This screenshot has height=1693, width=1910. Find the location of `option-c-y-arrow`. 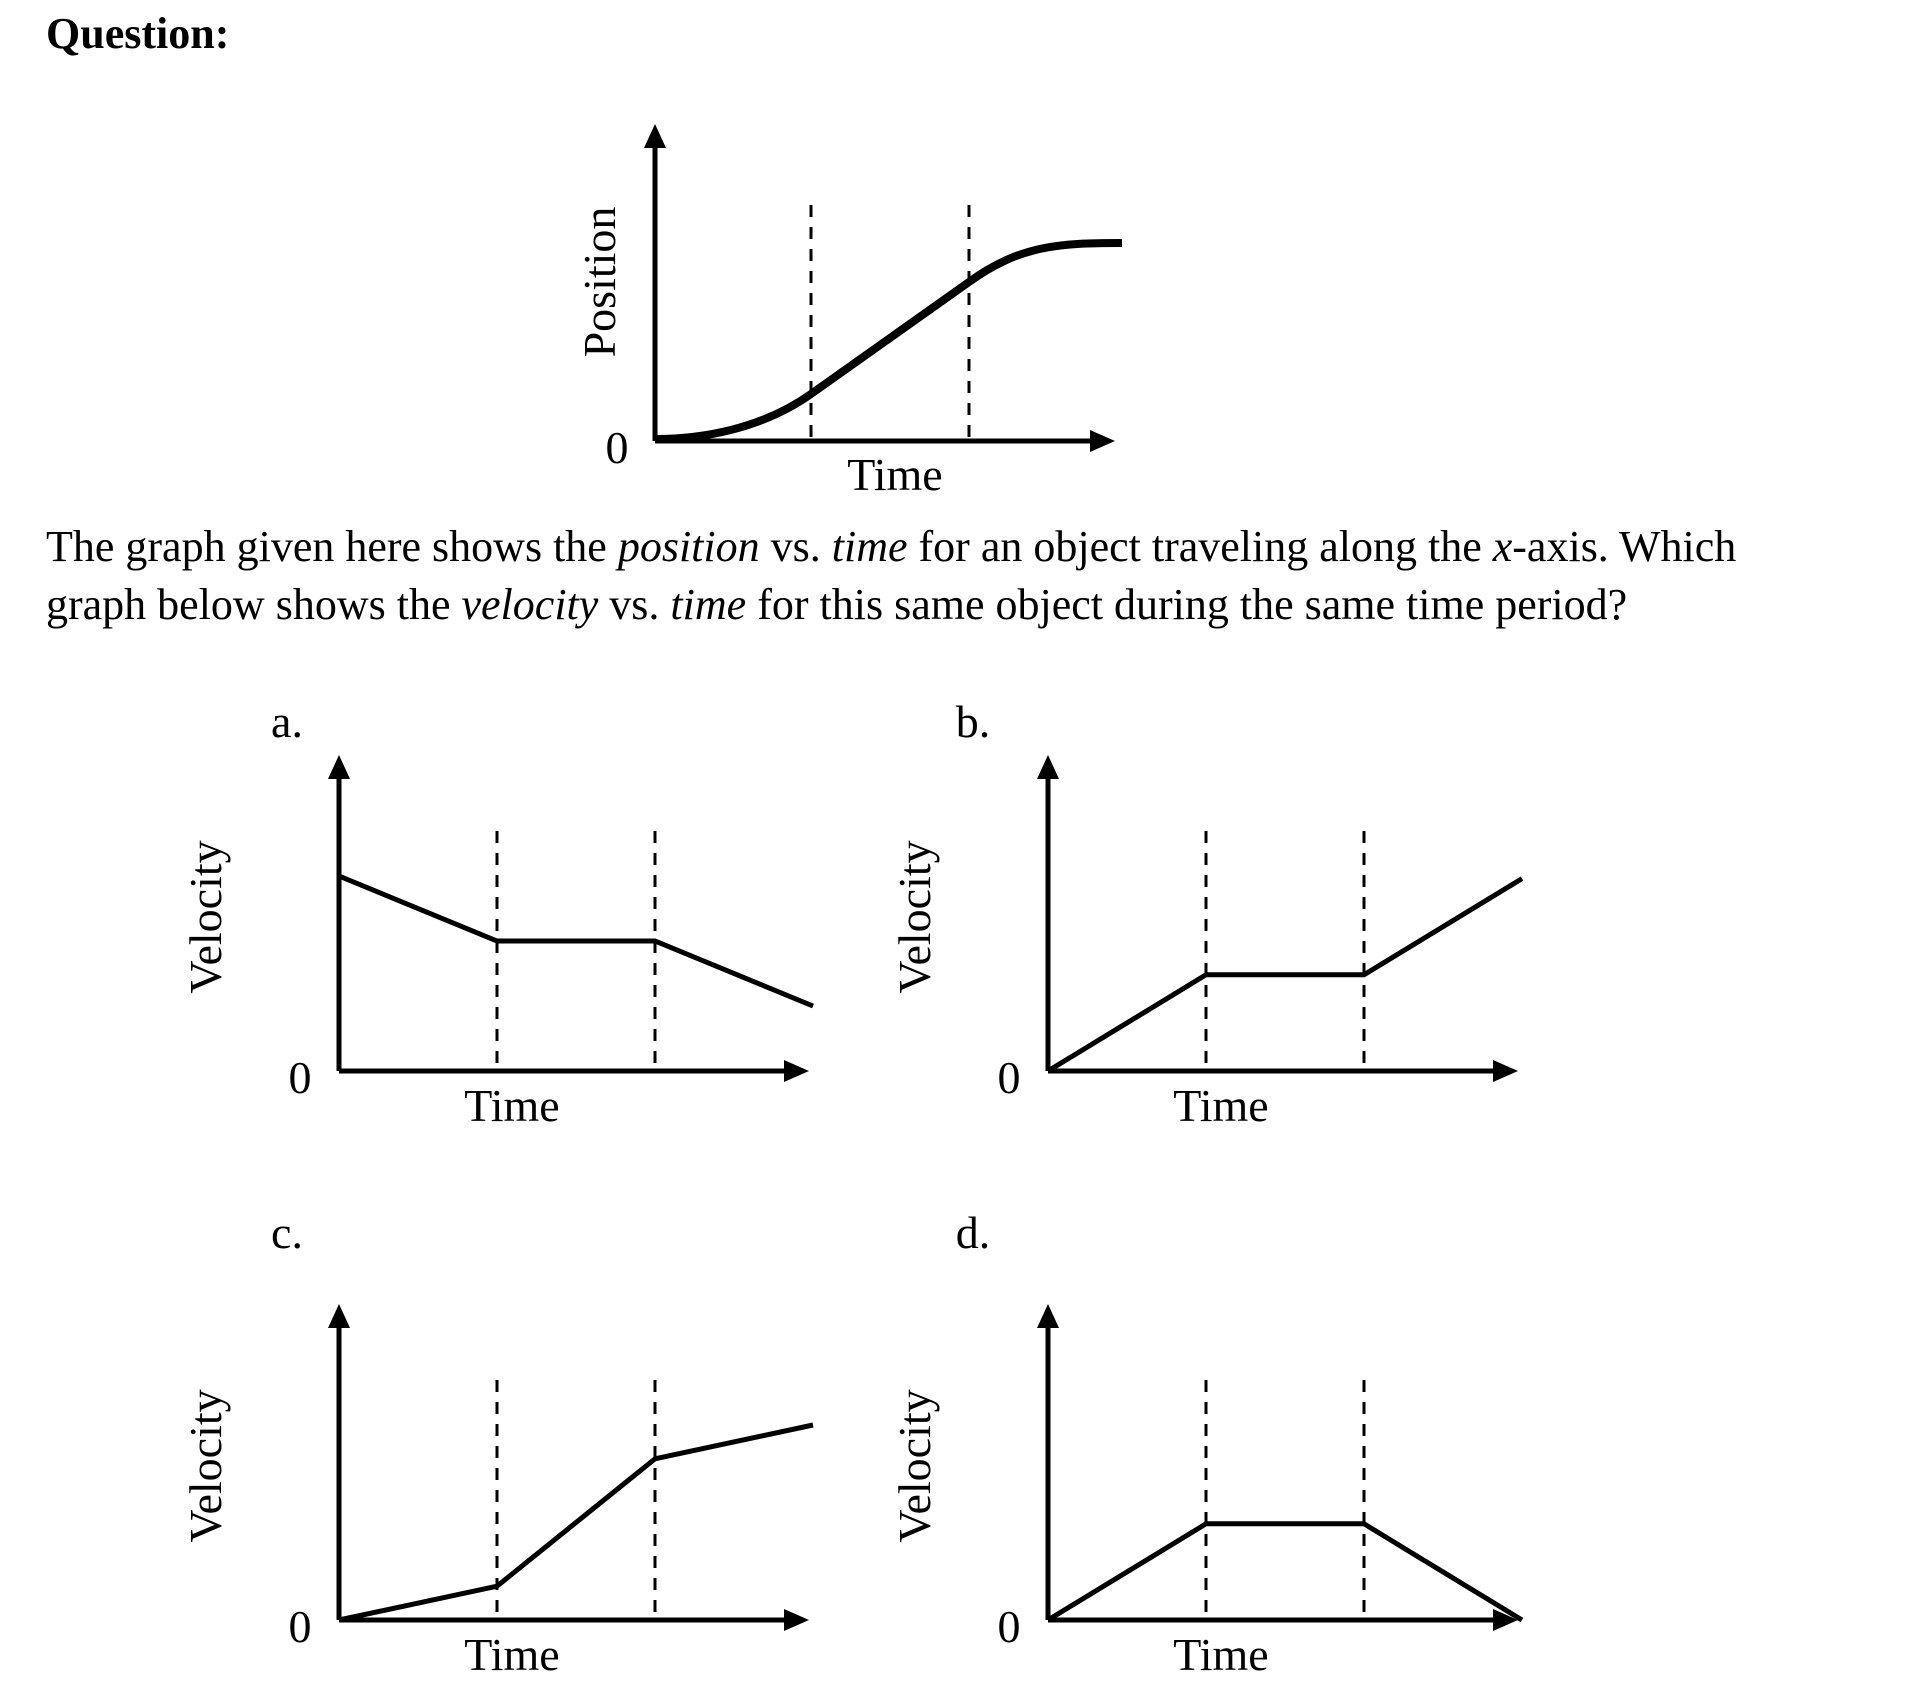

option-c-y-arrow is located at coordinates (339, 1316).